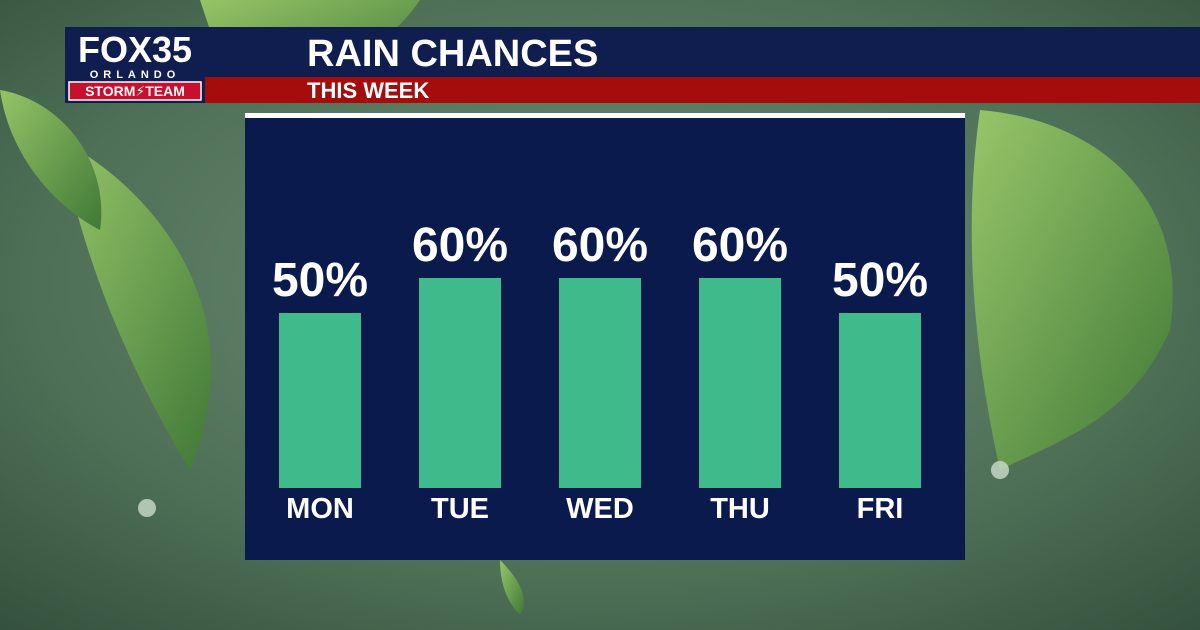 The width and height of the screenshot is (1200, 630). I want to click on logo-name: FOX35, so click(135, 49).